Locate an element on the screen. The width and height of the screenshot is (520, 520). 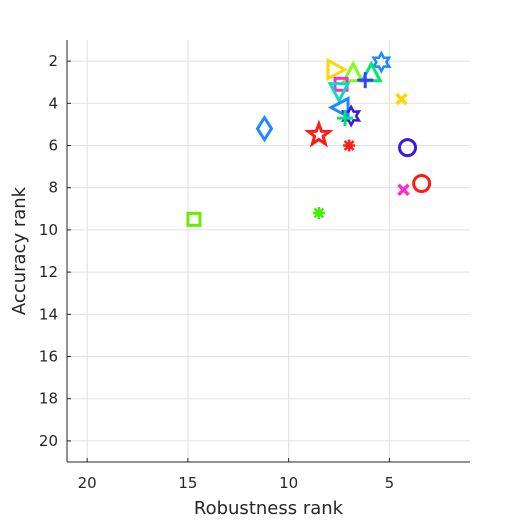
y-tick-label: 12 is located at coordinates (48, 272).